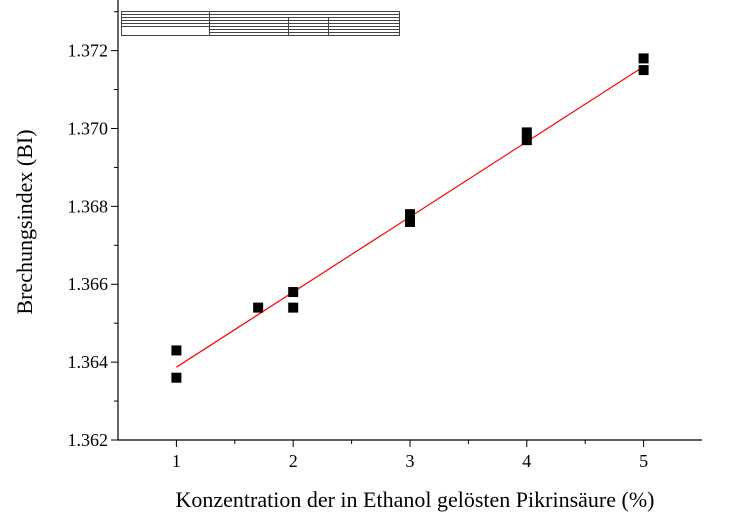 The image size is (731, 518). What do you see at coordinates (88, 440) in the screenshot?
I see `y-tick-label: 1.362` at bounding box center [88, 440].